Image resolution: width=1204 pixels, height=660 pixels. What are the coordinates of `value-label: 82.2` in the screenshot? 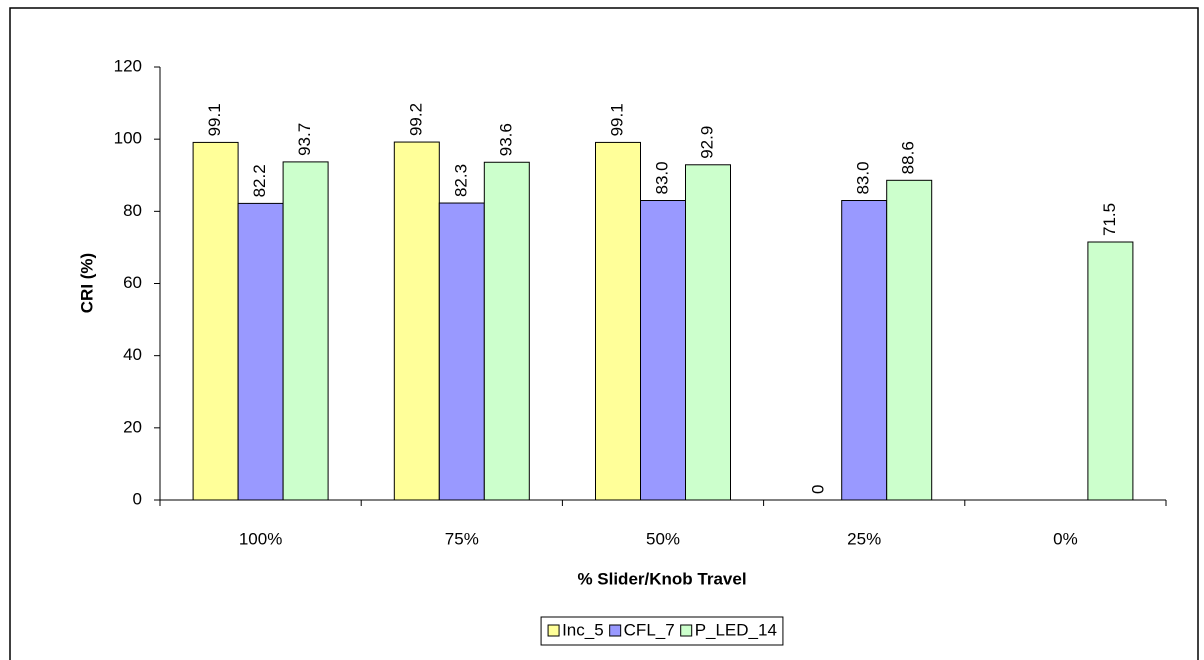 It's located at (259, 180).